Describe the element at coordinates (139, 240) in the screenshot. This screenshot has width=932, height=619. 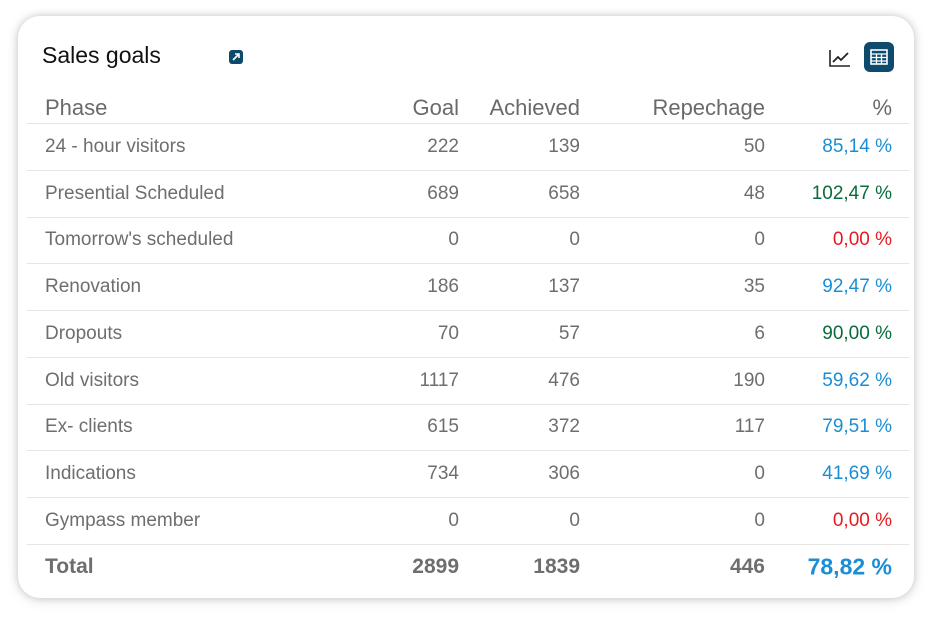
I see `row-phase: Tomorrow's scheduled` at that location.